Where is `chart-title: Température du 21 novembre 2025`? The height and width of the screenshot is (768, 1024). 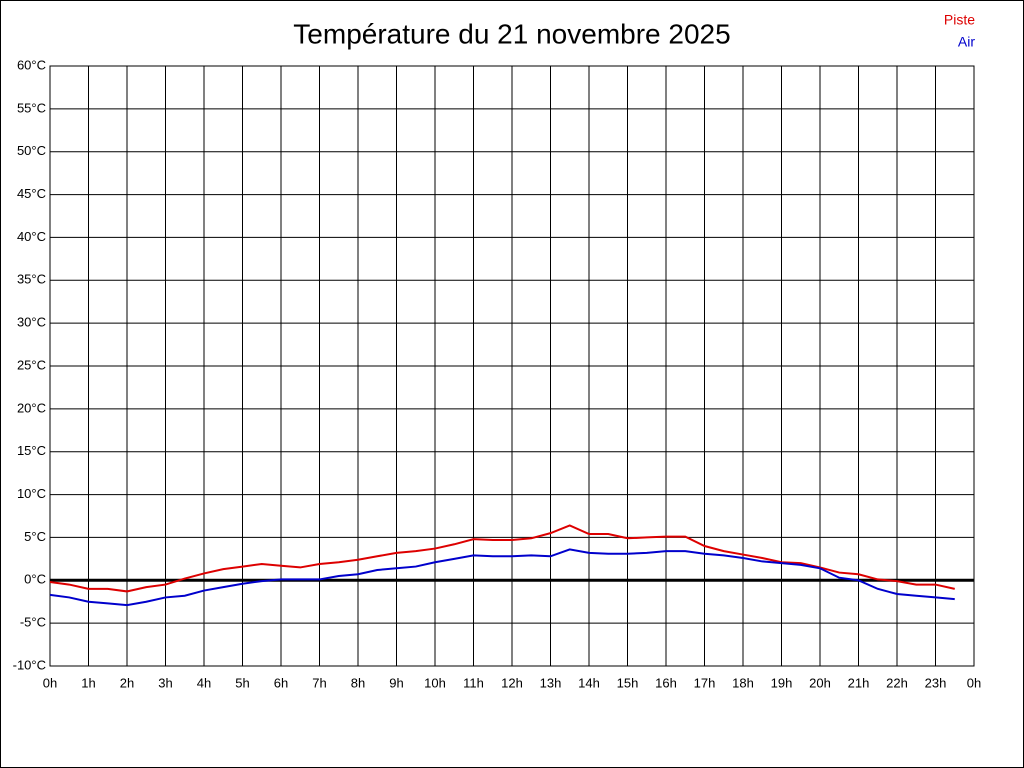
chart-title: Température du 21 novembre 2025 is located at coordinates (511, 33).